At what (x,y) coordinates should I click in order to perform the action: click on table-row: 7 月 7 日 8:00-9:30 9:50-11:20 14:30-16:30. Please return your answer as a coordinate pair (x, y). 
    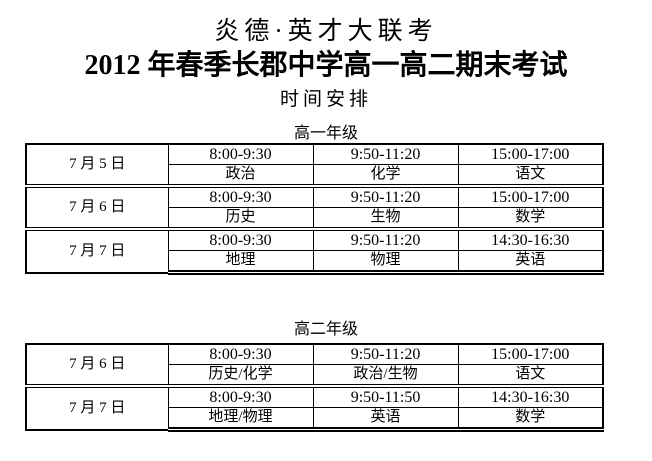
    Looking at the image, I should click on (314, 250).